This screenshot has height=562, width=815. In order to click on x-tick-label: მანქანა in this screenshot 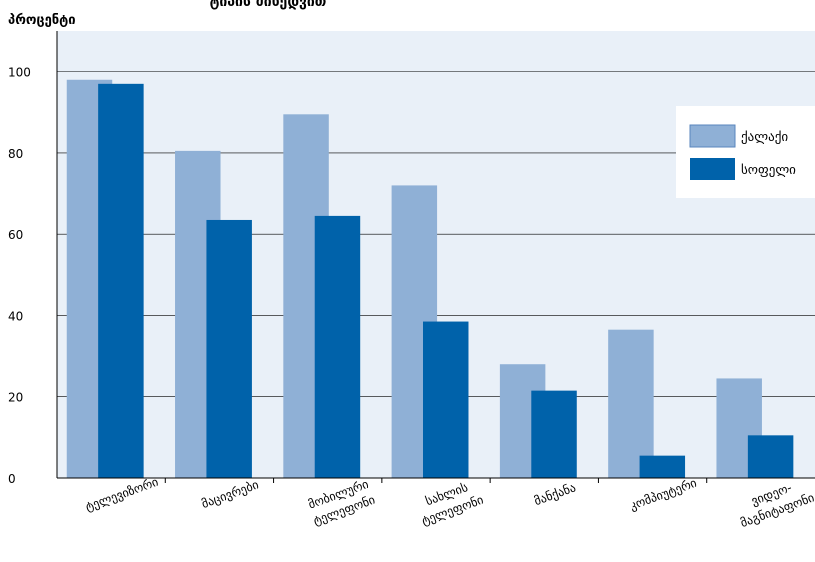, I will do `click(554, 494)`.